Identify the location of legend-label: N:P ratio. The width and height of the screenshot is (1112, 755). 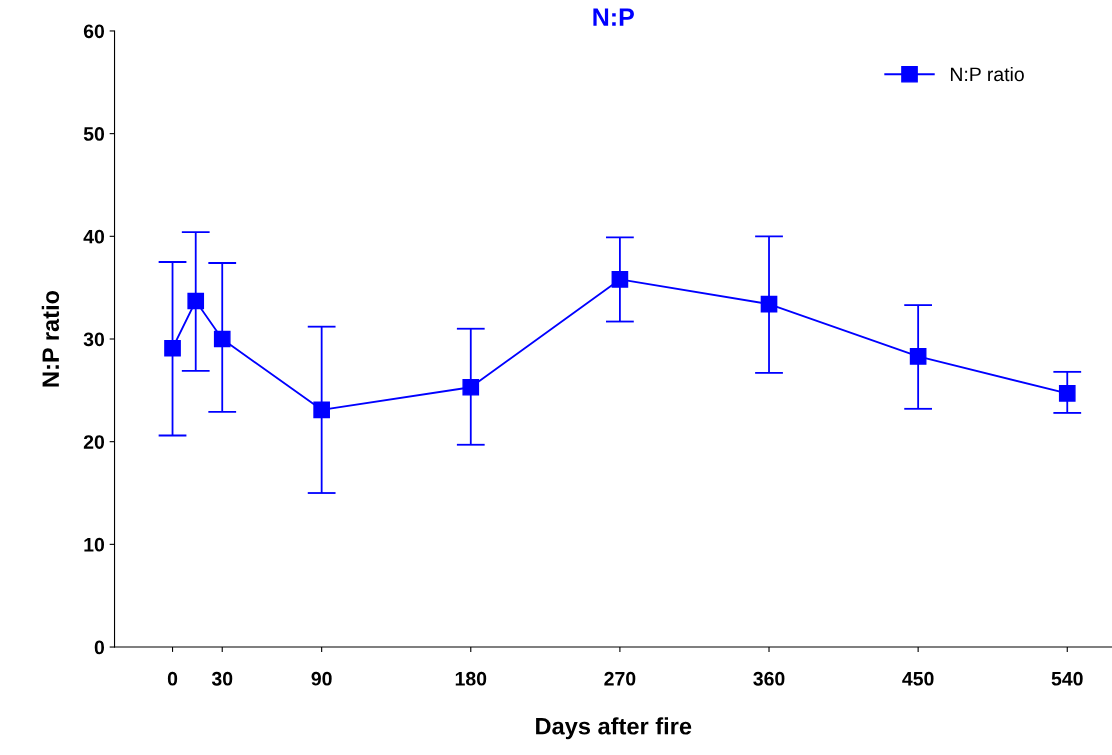
(987, 74).